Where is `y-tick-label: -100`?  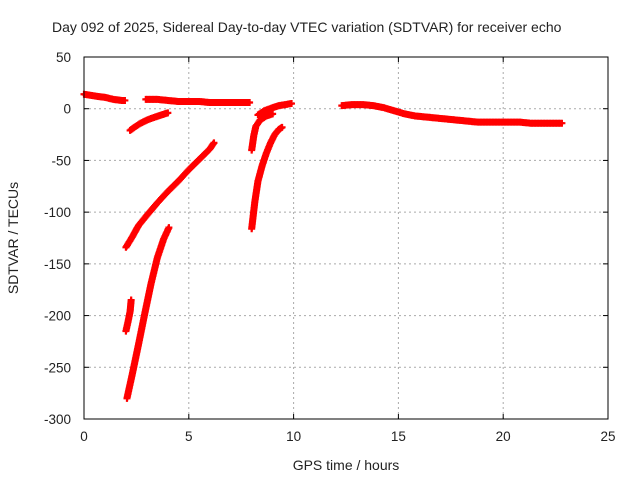
y-tick-label: -100 is located at coordinates (57, 212).